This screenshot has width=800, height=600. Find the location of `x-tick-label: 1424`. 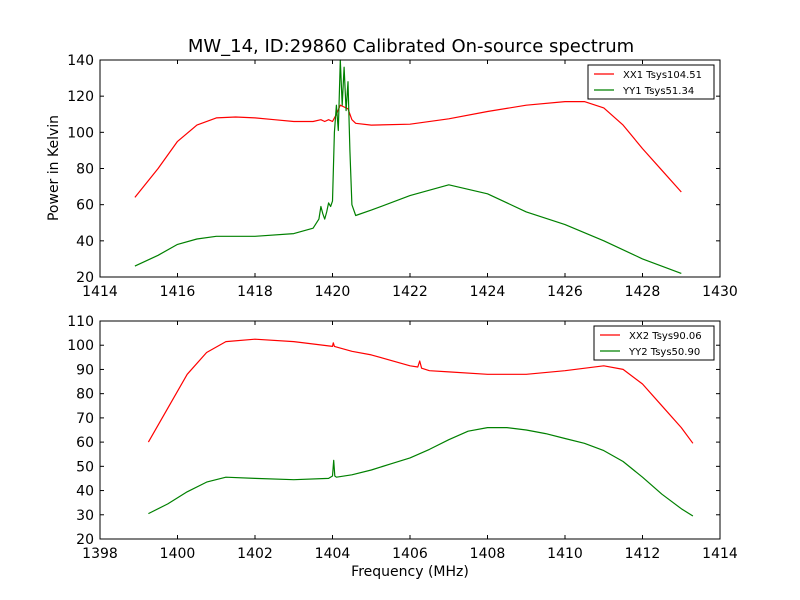

x-tick-label: 1424 is located at coordinates (488, 292).